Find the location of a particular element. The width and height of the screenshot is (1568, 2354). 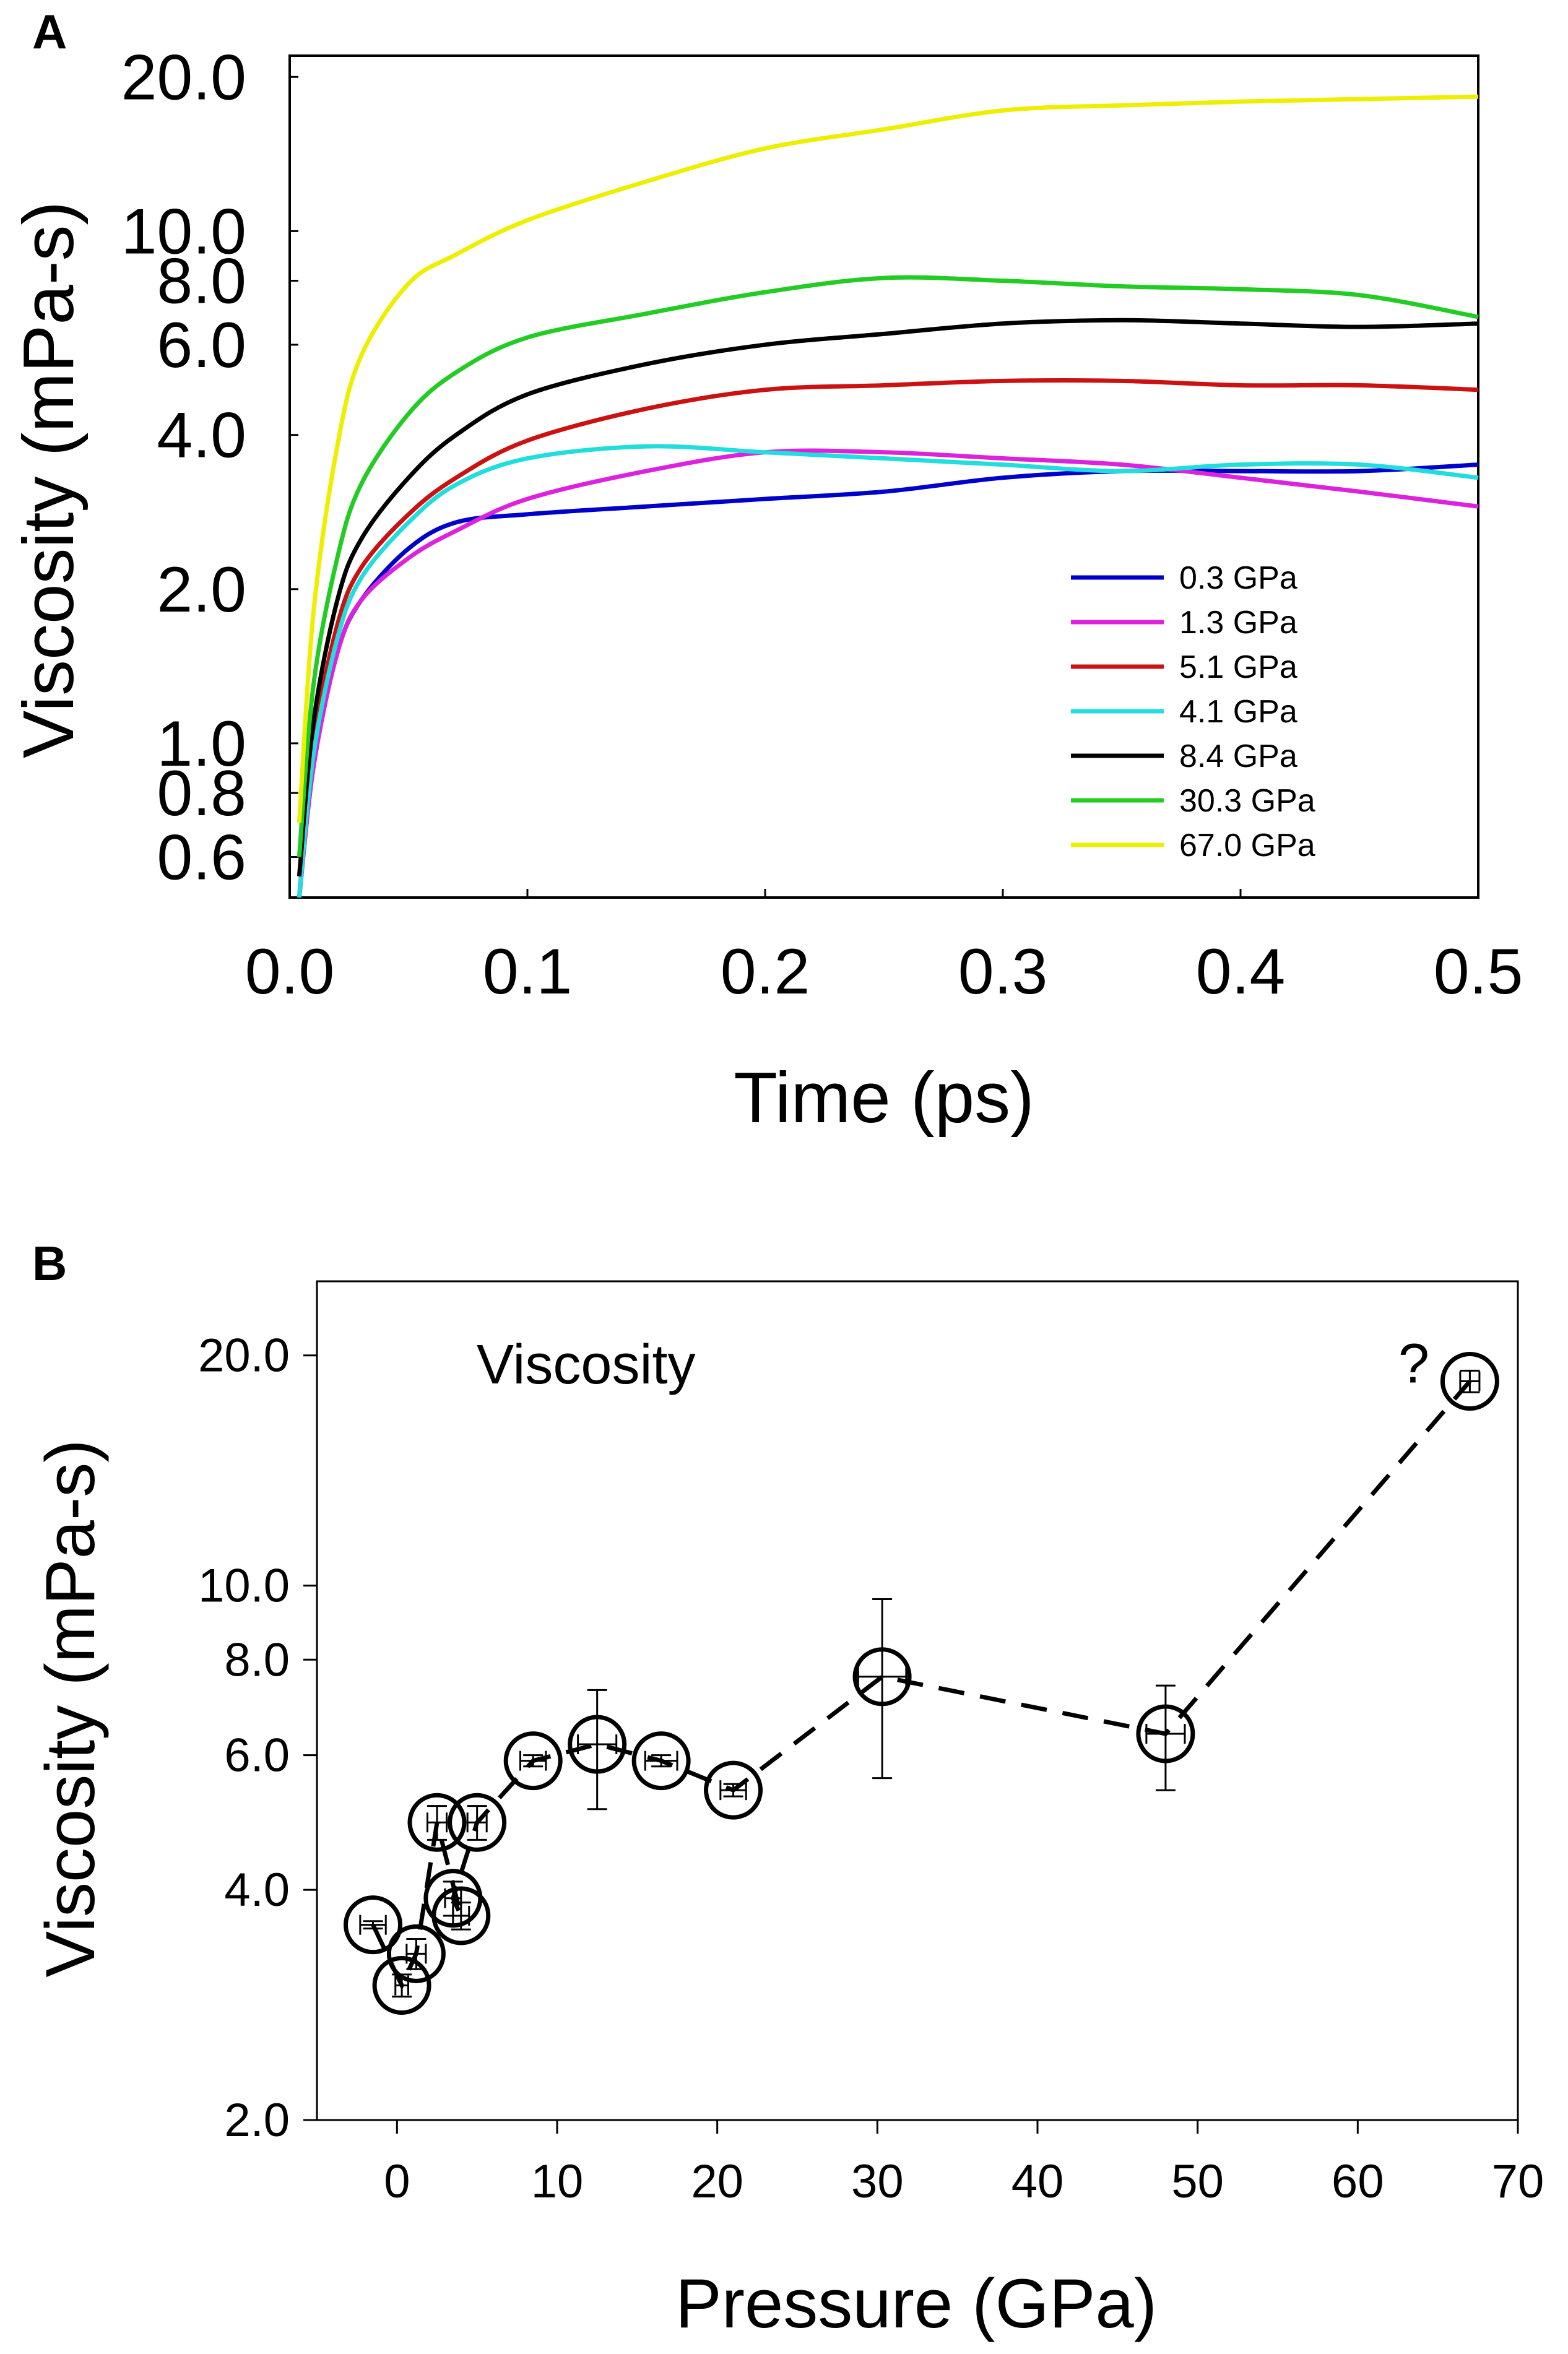

legend-label-30-3-gpa: 30.3 GPa is located at coordinates (1247, 801).